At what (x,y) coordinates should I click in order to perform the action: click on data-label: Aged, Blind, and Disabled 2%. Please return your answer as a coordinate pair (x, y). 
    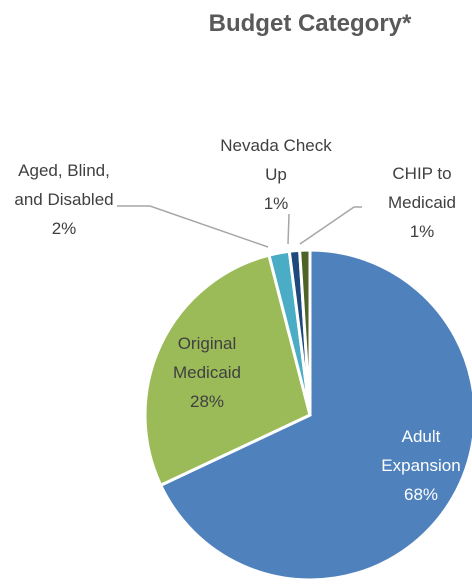
    Looking at the image, I should click on (64, 199).